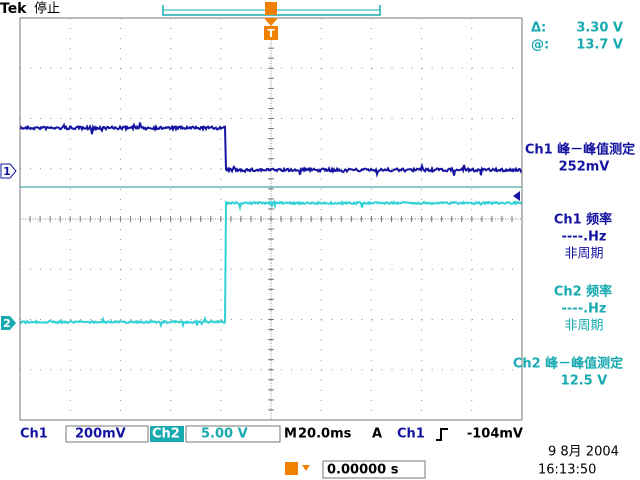 The width and height of the screenshot is (640, 480). I want to click on ch2-marker: 2, so click(7, 323).